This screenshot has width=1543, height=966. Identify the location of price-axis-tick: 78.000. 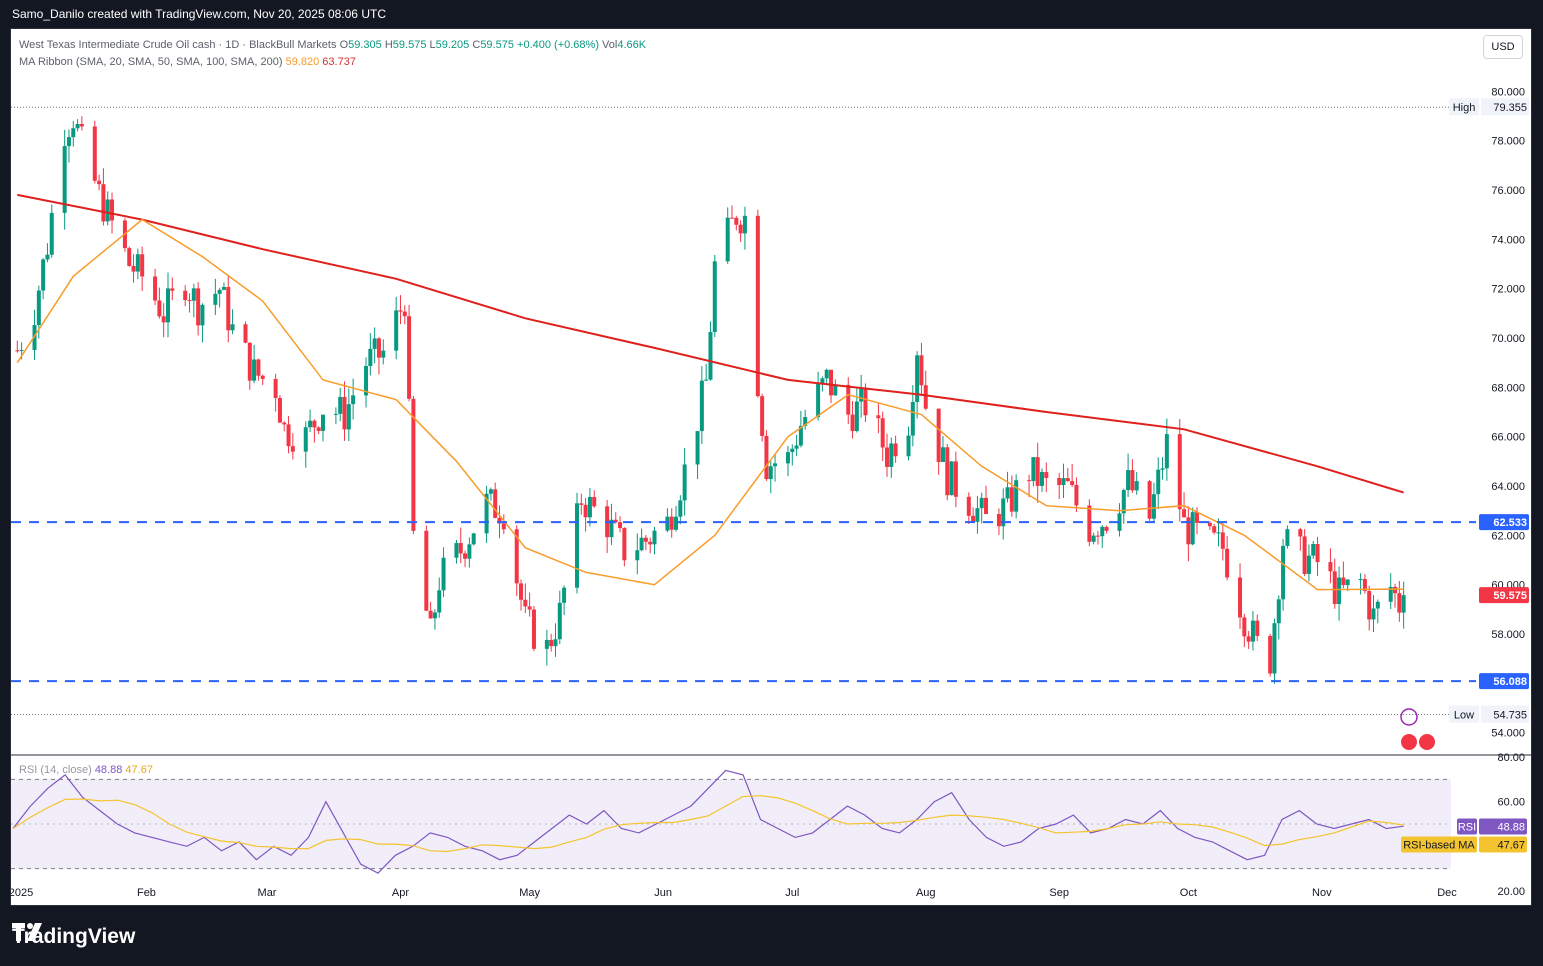
(1508, 142).